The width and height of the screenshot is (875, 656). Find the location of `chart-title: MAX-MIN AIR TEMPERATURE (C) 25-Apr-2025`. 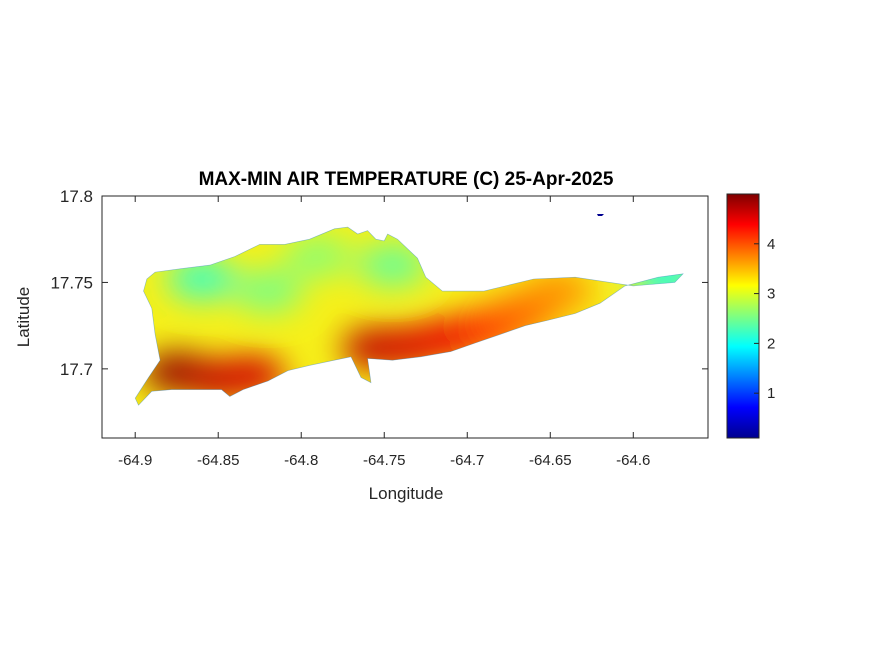

chart-title: MAX-MIN AIR TEMPERATURE (C) 25-Apr-2025 is located at coordinates (406, 179).